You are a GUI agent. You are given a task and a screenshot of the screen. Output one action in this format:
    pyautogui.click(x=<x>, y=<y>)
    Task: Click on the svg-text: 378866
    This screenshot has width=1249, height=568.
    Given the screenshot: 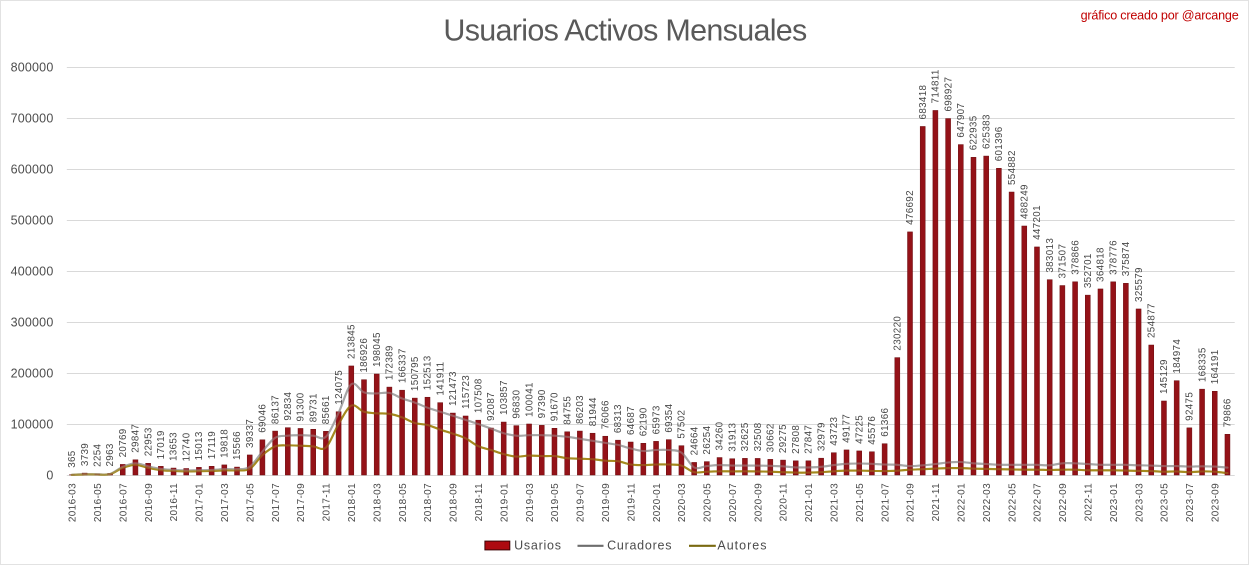 What is the action you would take?
    pyautogui.click(x=1075, y=257)
    